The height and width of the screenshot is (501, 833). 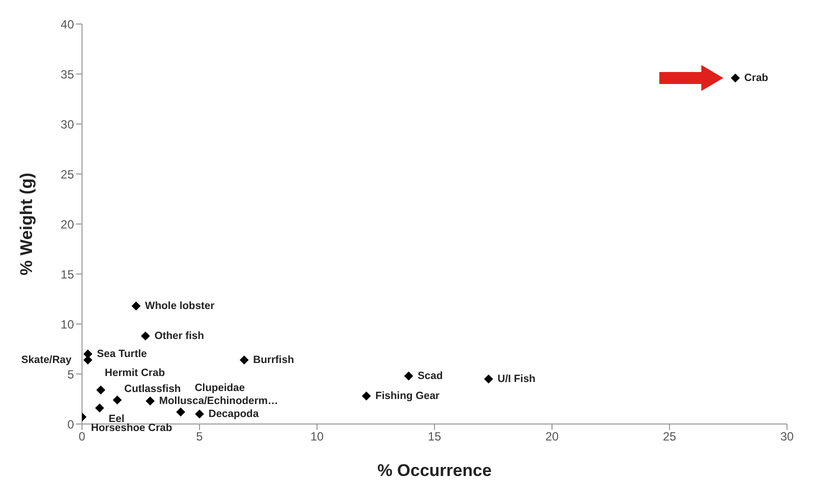 What do you see at coordinates (67, 24) in the screenshot?
I see `y-tick-label: 40` at bounding box center [67, 24].